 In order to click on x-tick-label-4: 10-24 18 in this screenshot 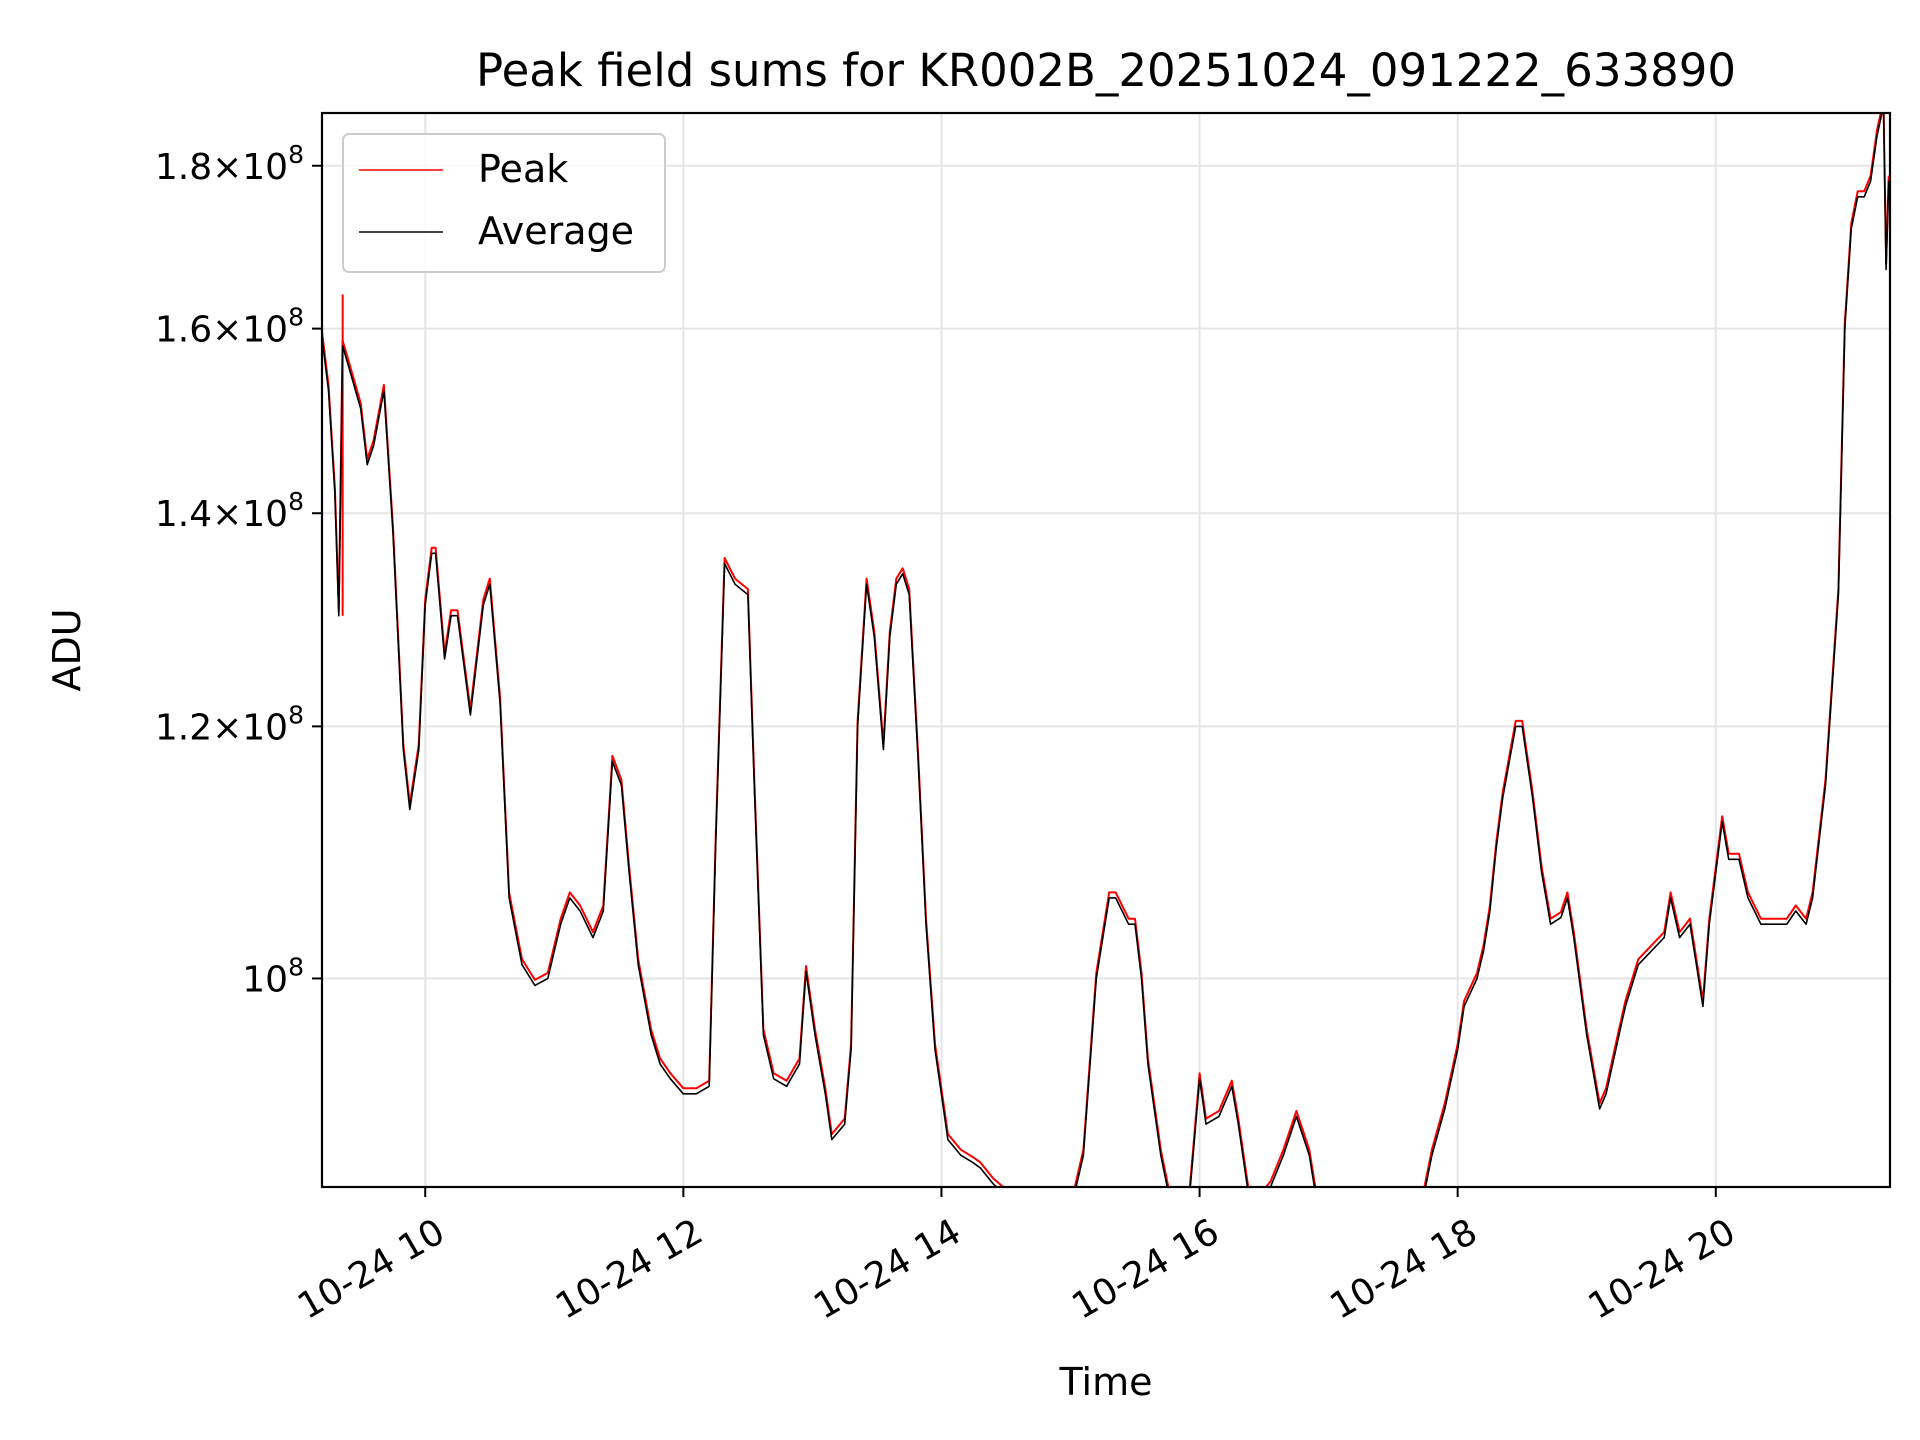, I will do `click(1403, 1269)`.